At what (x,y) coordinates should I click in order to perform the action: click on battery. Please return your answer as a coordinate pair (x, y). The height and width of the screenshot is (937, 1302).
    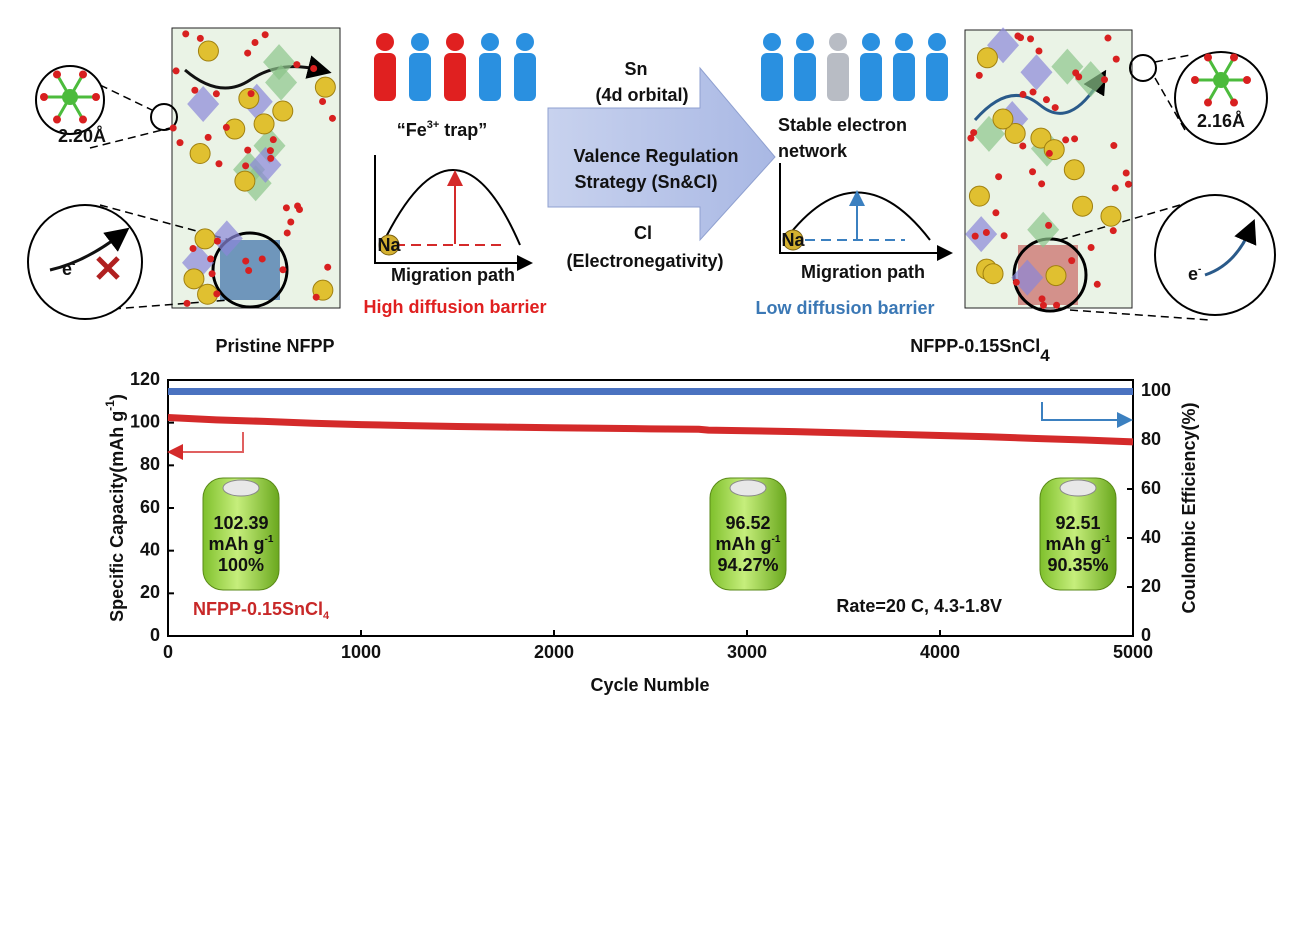
    Looking at the image, I should click on (241, 534).